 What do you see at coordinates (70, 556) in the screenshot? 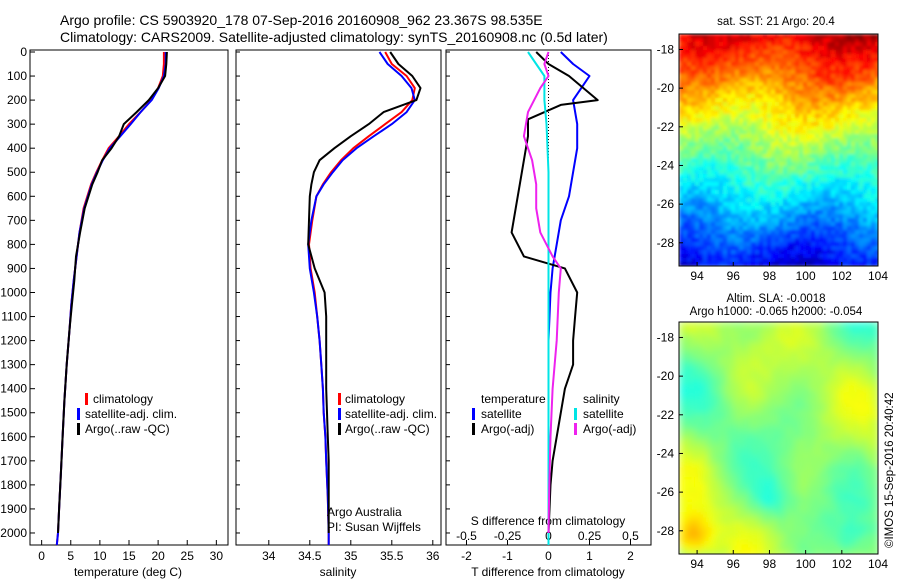
I see `x-tick-label: 5` at bounding box center [70, 556].